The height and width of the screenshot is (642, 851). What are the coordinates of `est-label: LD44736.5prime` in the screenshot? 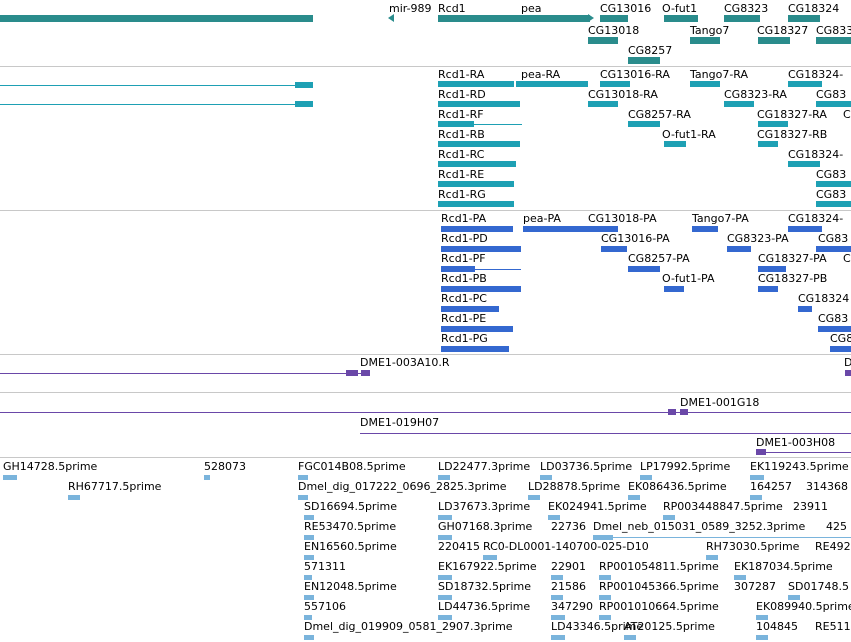 It's located at (484, 606).